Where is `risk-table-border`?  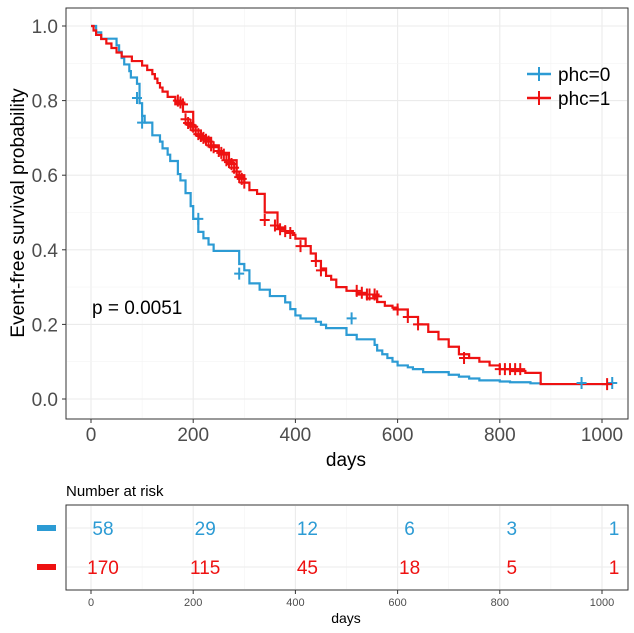 risk-table-border is located at coordinates (347, 547).